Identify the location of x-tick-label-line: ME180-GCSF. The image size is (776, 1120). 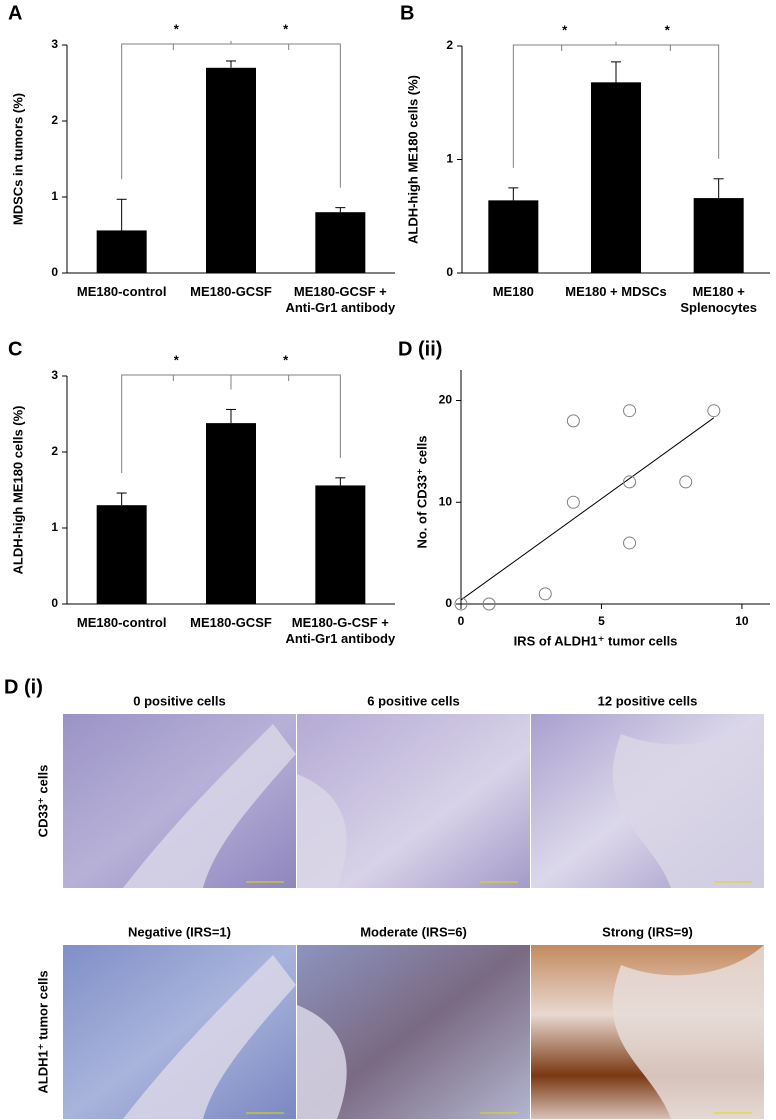
(231, 291).